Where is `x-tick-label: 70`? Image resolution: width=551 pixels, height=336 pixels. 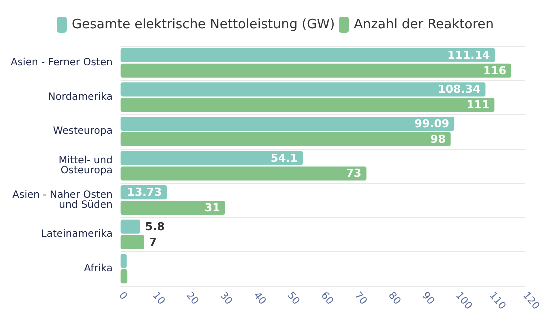
x-tick-label: 70 is located at coordinates (360, 299).